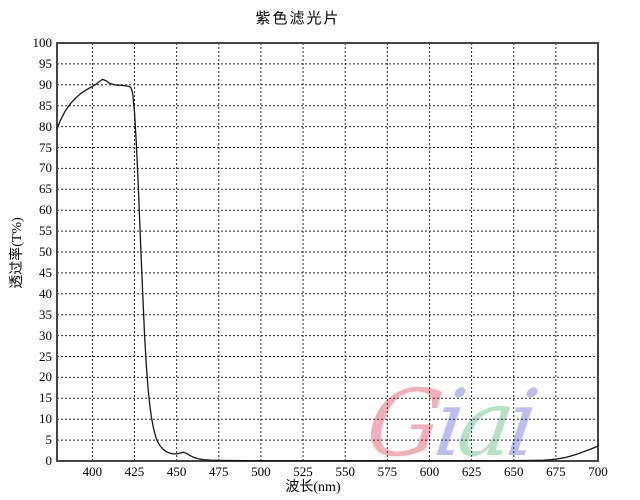 This screenshot has height=500, width=640. I want to click on y-tick-label: 35, so click(45, 314).